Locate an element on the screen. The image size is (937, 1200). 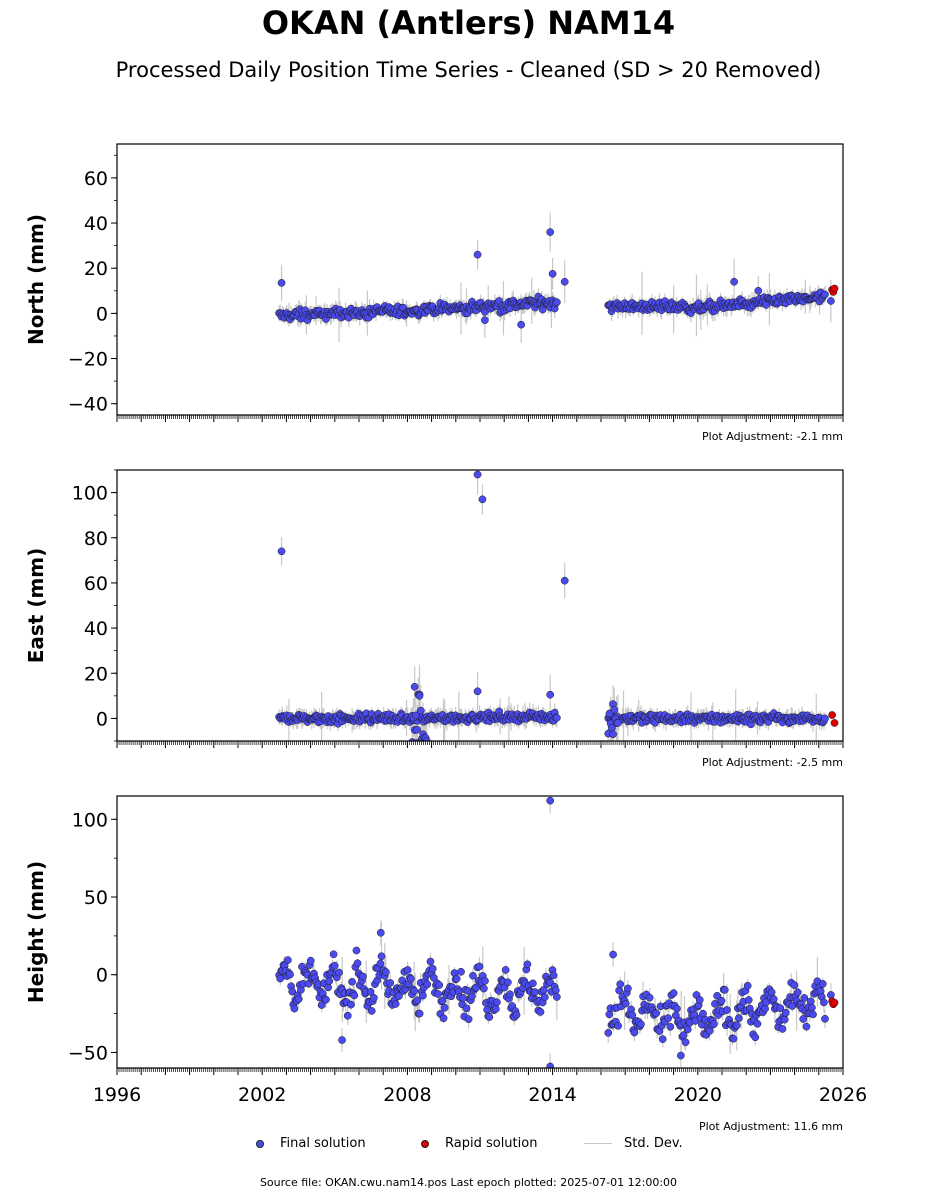
y-tick-label: −20 is located at coordinates (88, 360).